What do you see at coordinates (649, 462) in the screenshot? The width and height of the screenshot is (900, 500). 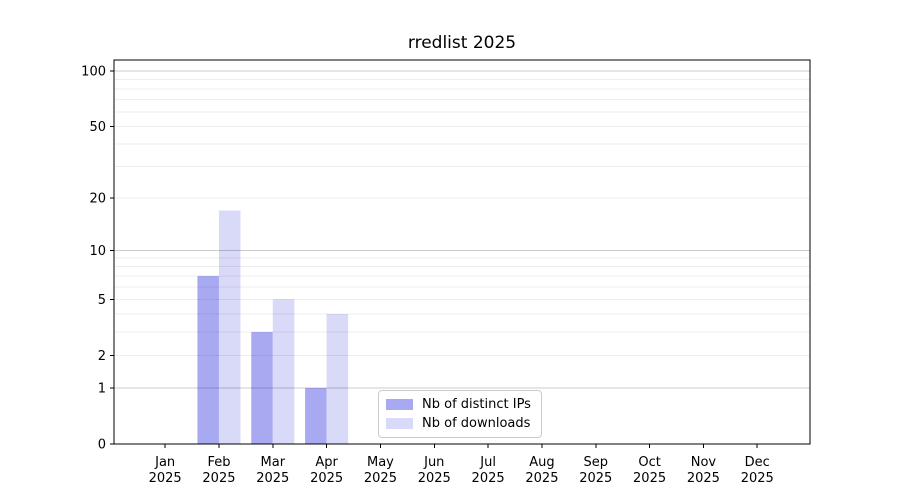 I see `x-tick-label-month-oct: Oct` at bounding box center [649, 462].